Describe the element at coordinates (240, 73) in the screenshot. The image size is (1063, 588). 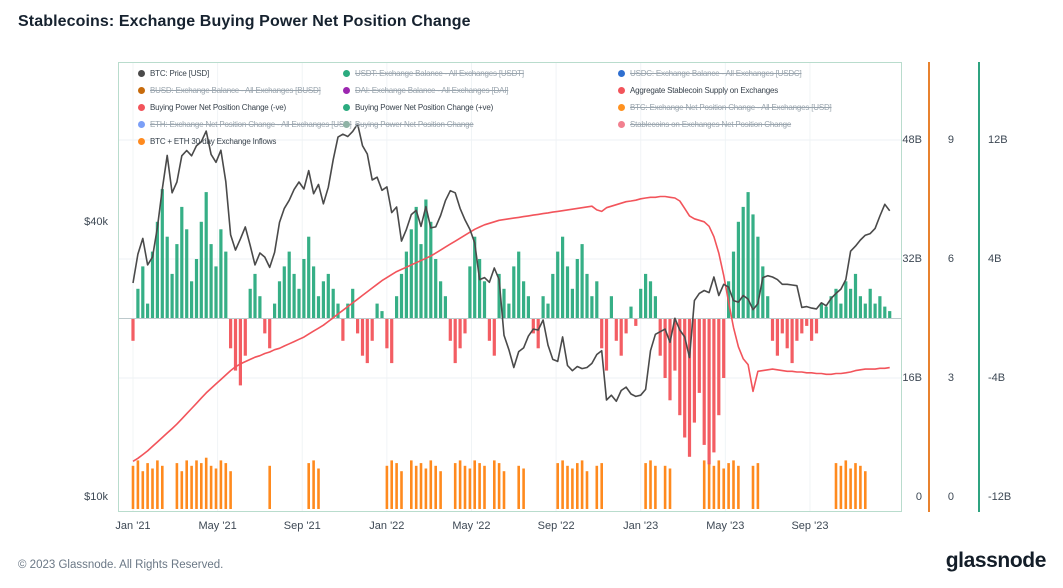
I see `legend-item-btc-price: BTC: Price [USD]` at that location.